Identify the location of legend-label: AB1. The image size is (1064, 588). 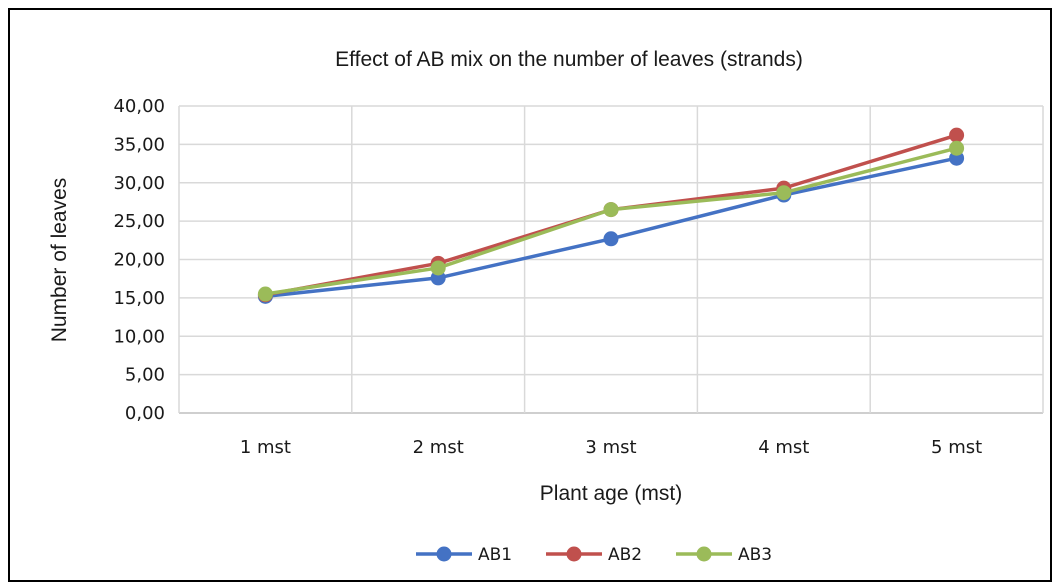
(495, 555).